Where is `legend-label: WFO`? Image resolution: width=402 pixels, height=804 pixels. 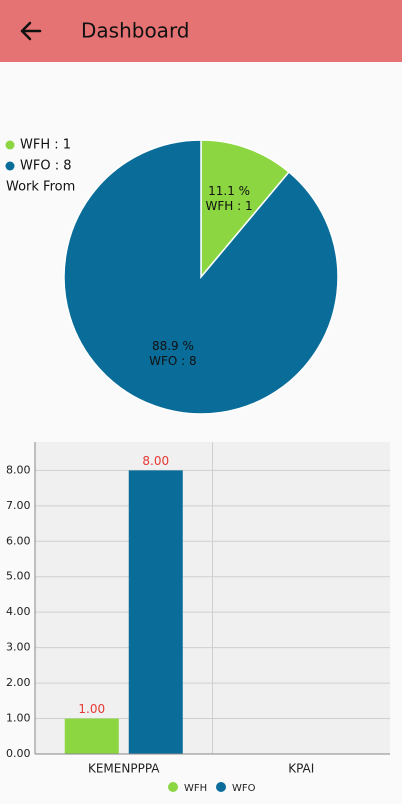
legend-label: WFO is located at coordinates (244, 788).